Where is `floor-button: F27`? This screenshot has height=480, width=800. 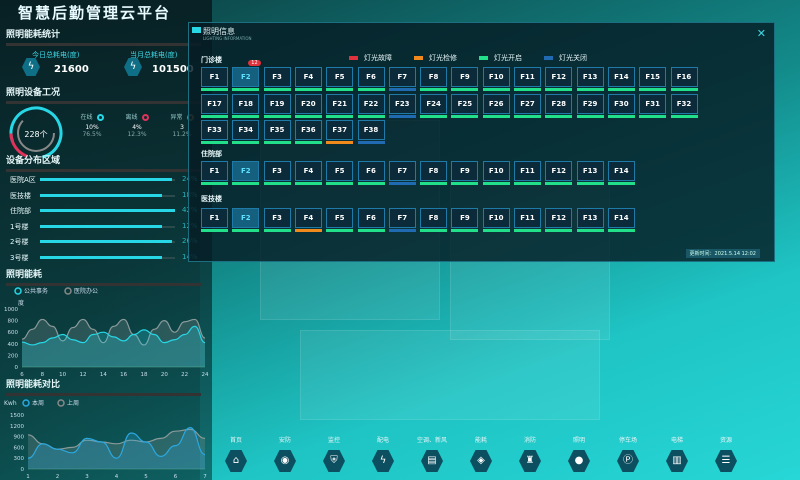
floor-button: F27 is located at coordinates (527, 106).